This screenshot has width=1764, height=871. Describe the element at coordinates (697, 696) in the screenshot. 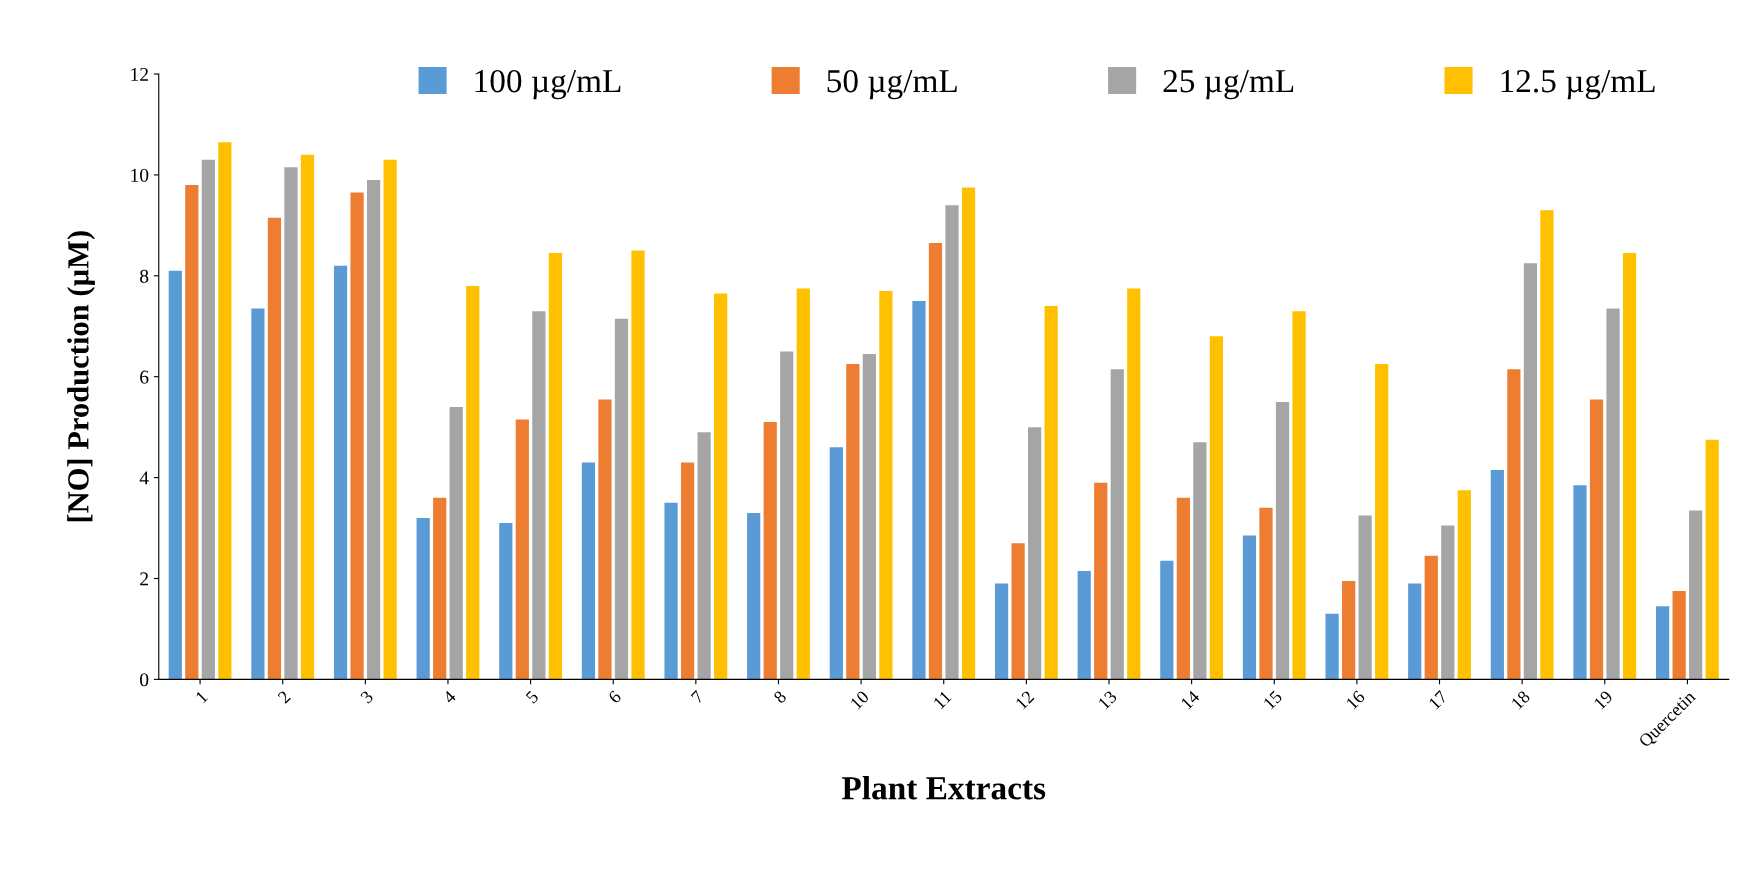

I see `x-tick-label: 7` at that location.